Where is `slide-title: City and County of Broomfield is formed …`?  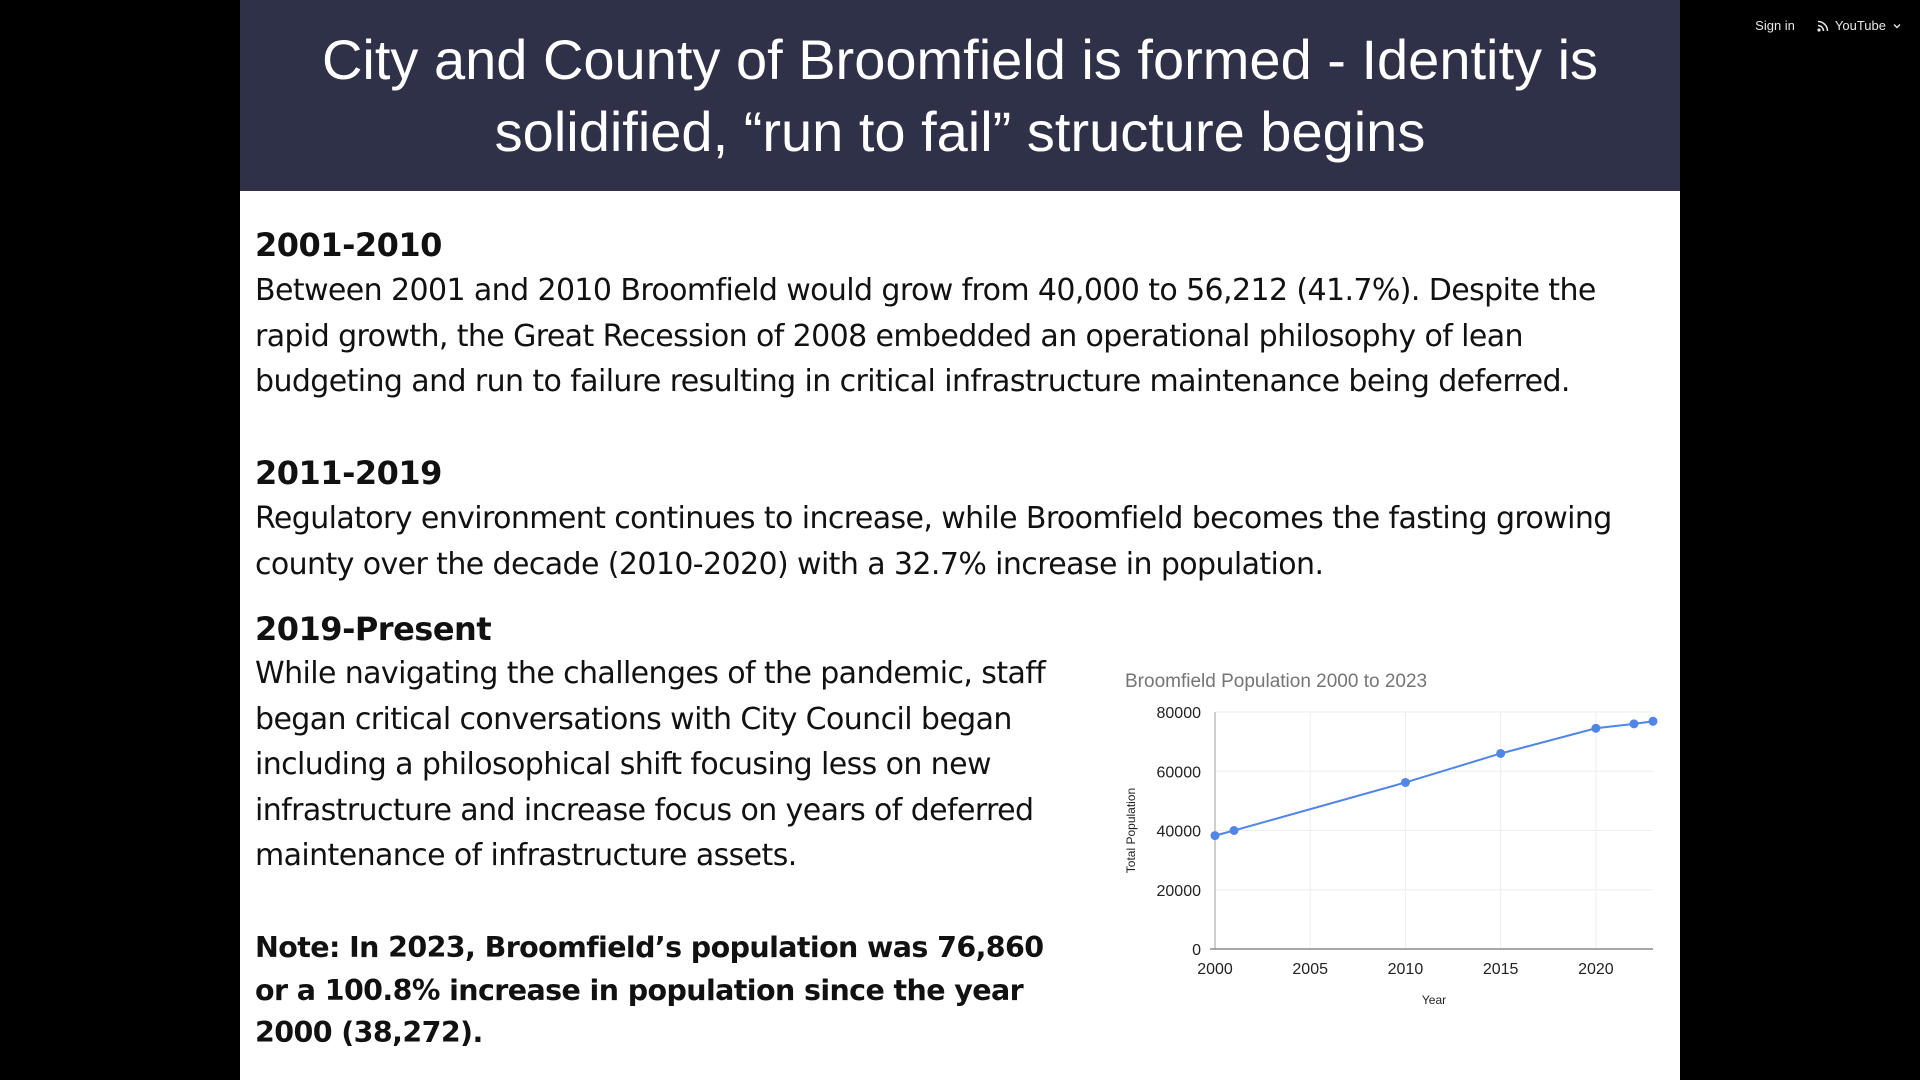 slide-title: City and County of Broomfield is formed … is located at coordinates (960, 95).